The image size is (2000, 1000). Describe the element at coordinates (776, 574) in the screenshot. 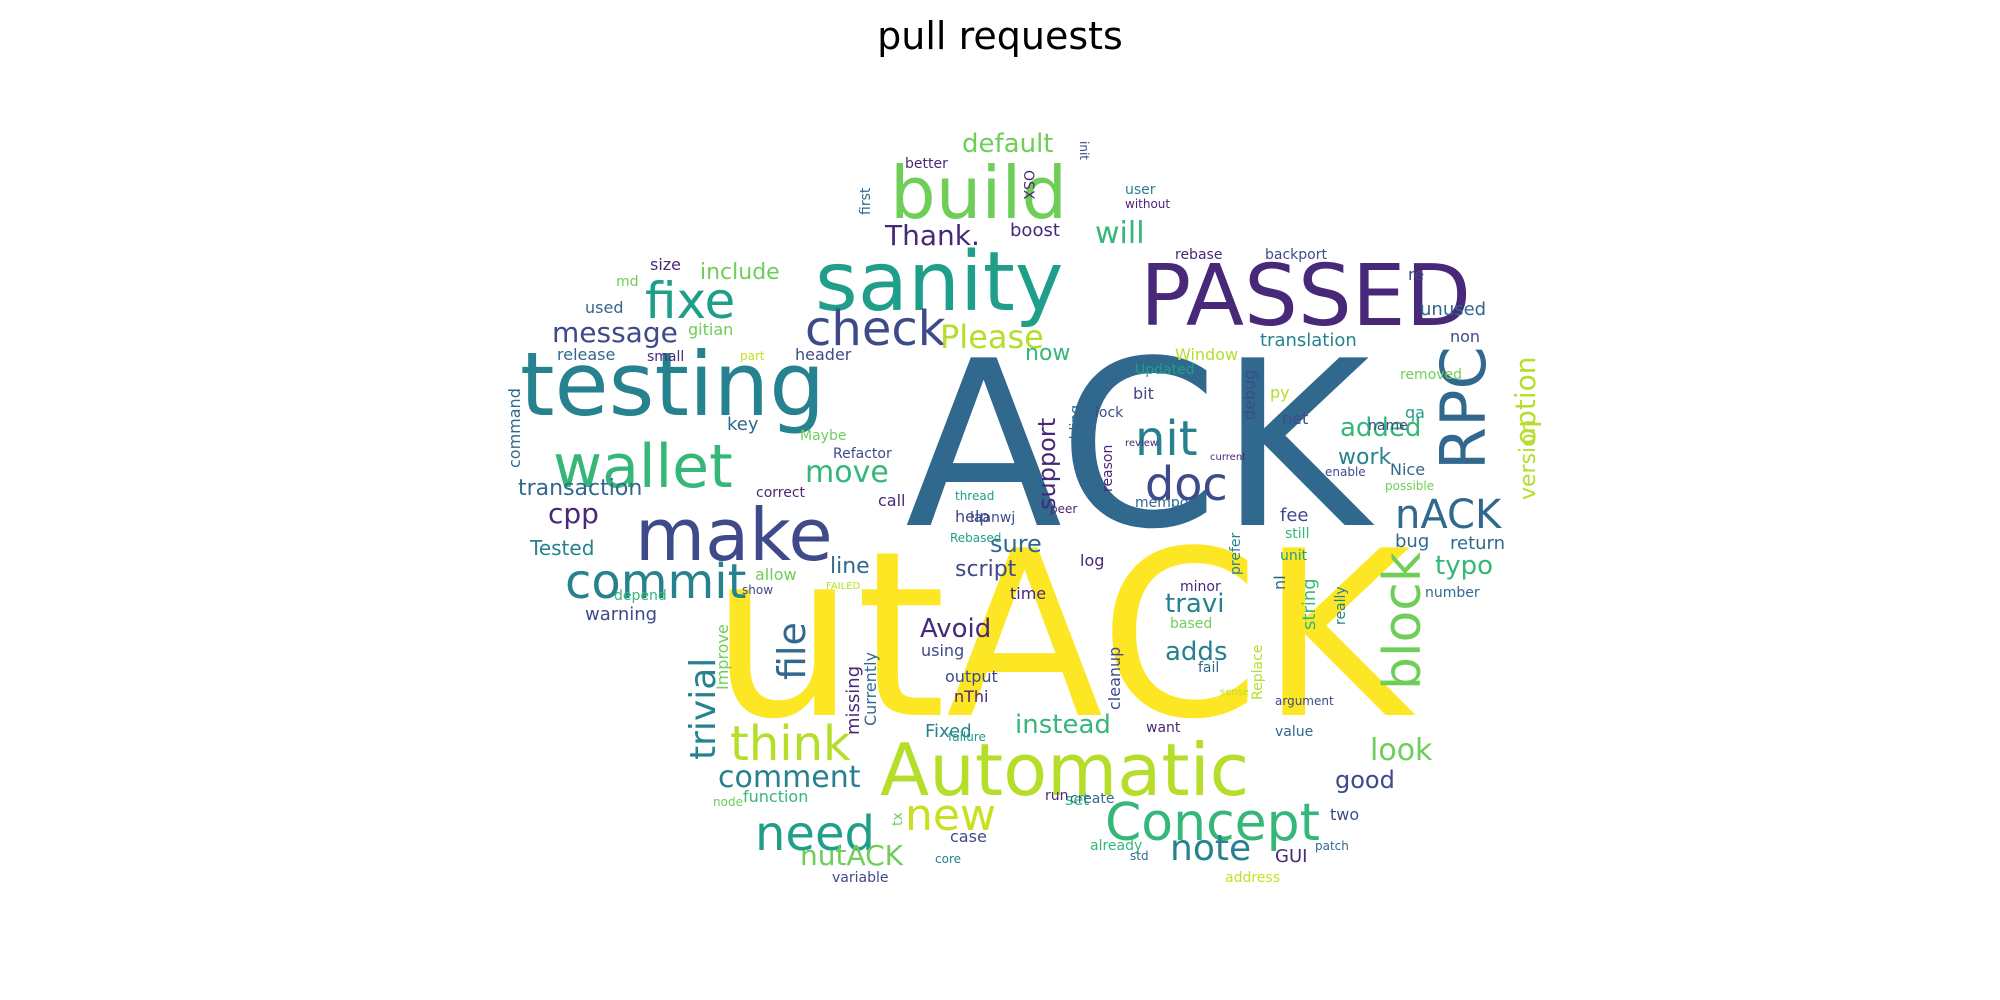

I see `word-allow: allow` at that location.